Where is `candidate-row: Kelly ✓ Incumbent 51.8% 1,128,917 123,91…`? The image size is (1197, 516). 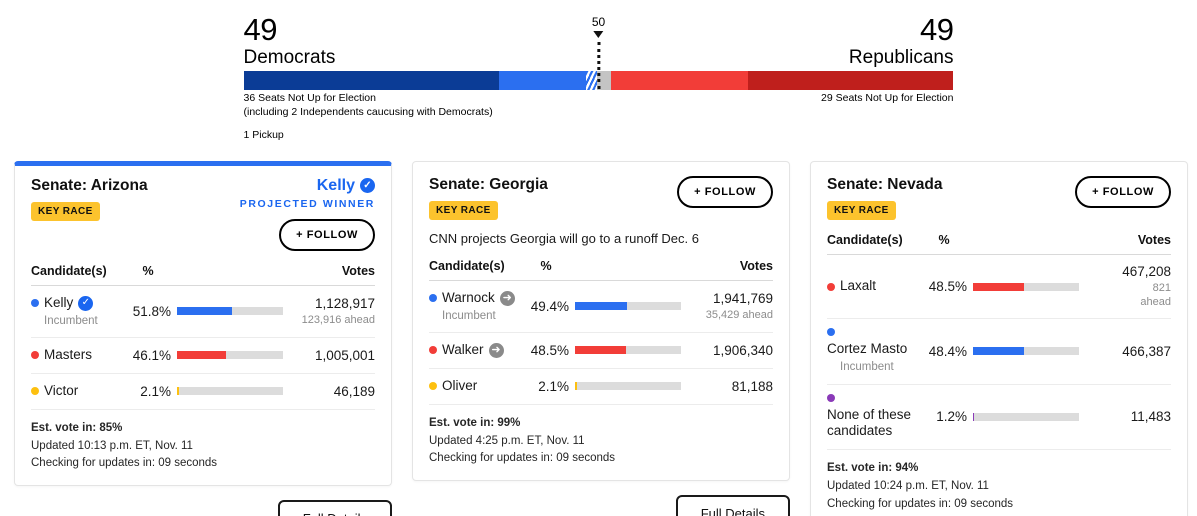 candidate-row: Kelly ✓ Incumbent 51.8% 1,128,917 123,91… is located at coordinates (203, 312).